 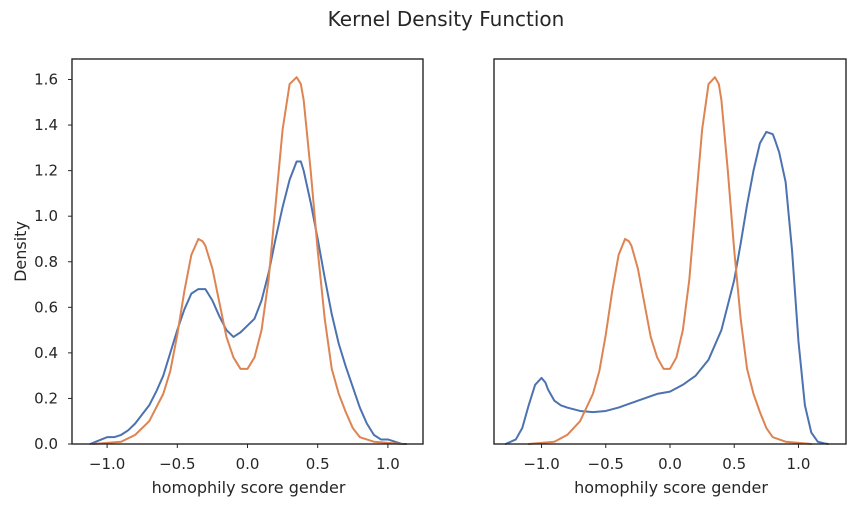 What do you see at coordinates (46, 216) in the screenshot?
I see `y-tick-label: 1.0` at bounding box center [46, 216].